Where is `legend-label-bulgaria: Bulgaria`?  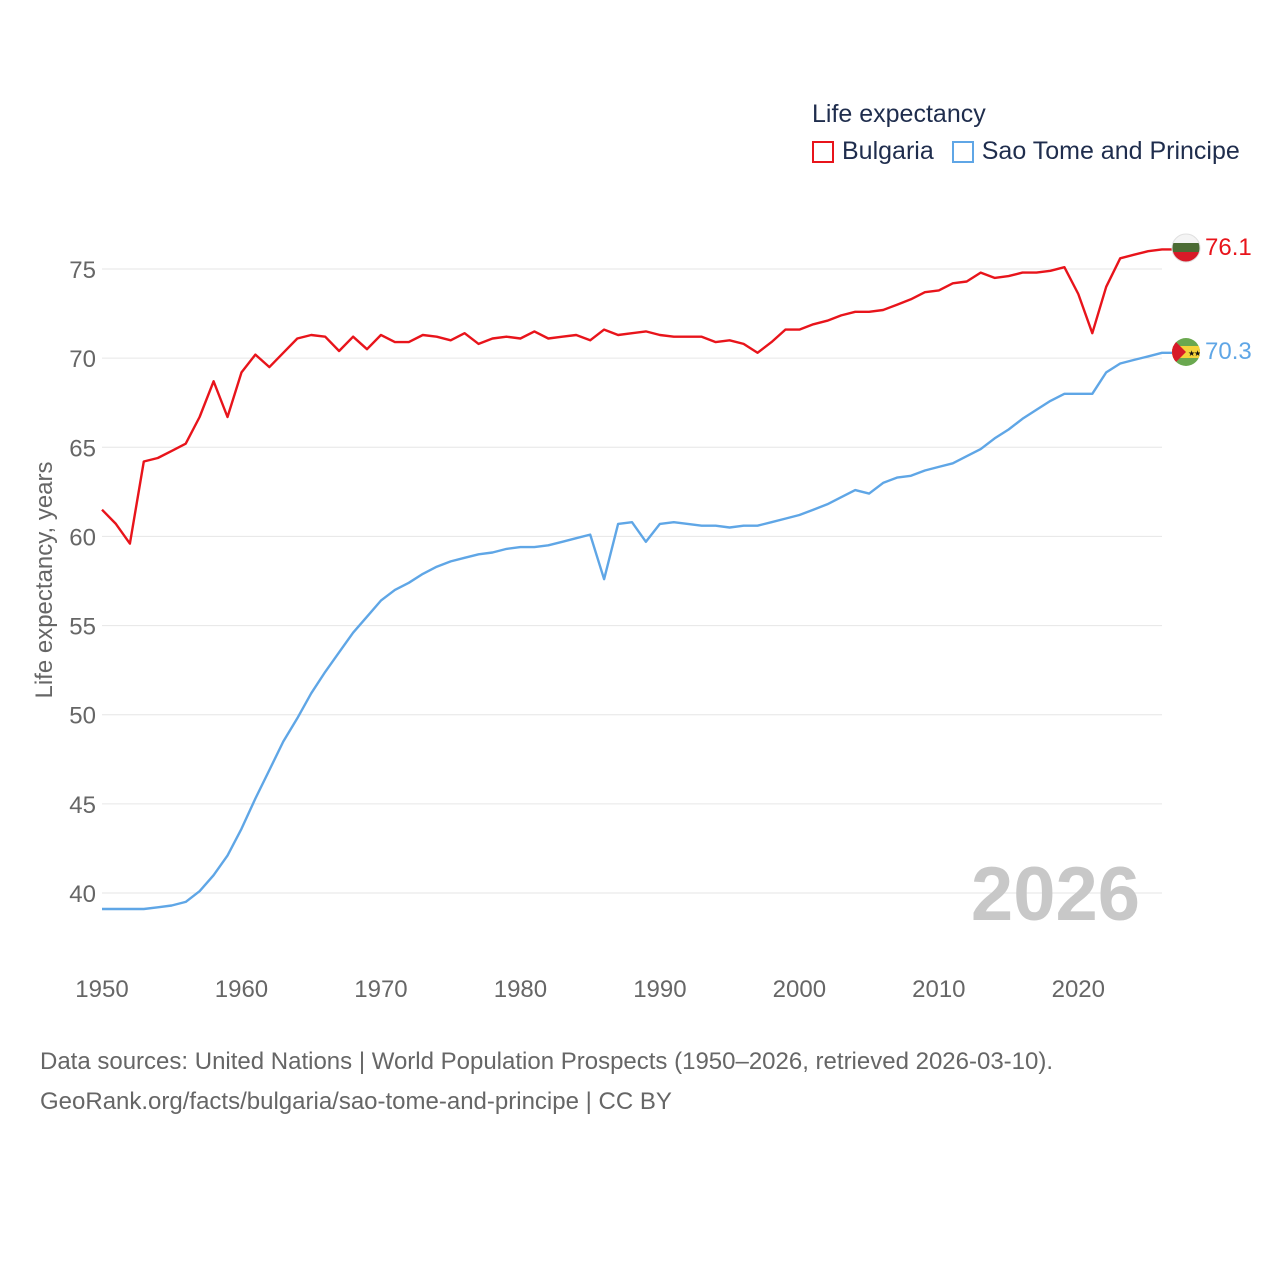
legend-label-bulgaria: Bulgaria is located at coordinates (888, 151).